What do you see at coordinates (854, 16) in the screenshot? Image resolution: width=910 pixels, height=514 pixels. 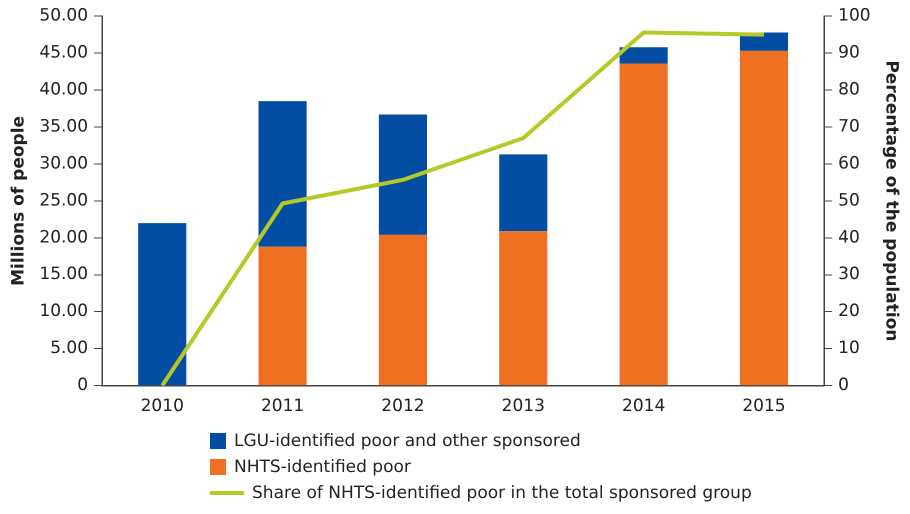 I see `y2-tick-label: 100` at bounding box center [854, 16].